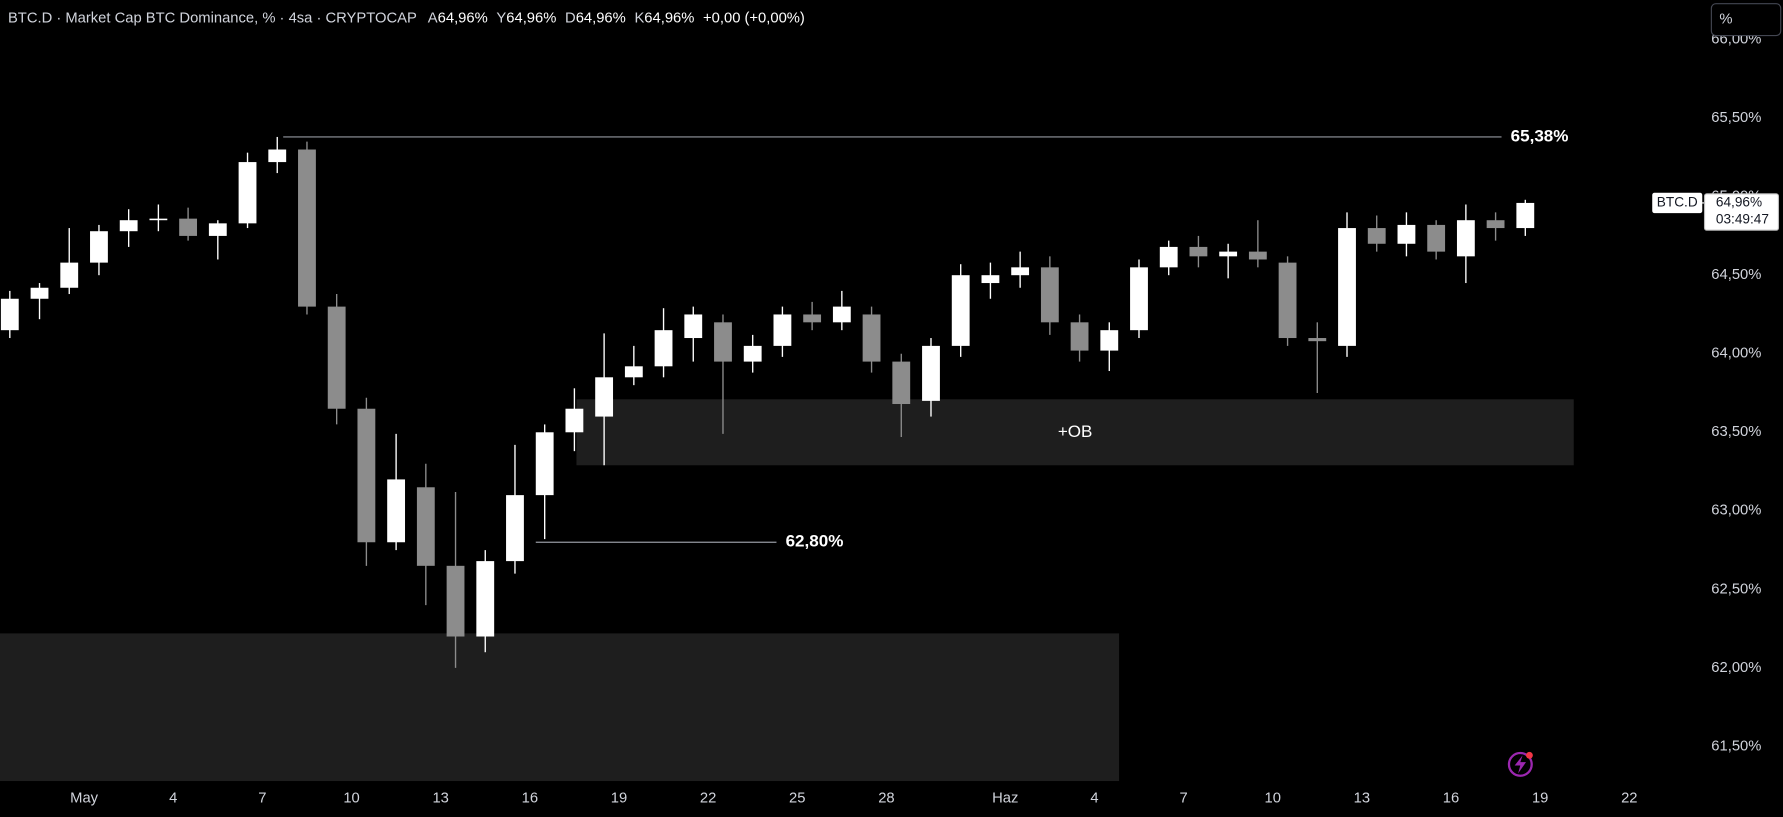 The width and height of the screenshot is (1783, 817). I want to click on symbol-tag-label: BTC.D, so click(1677, 202).